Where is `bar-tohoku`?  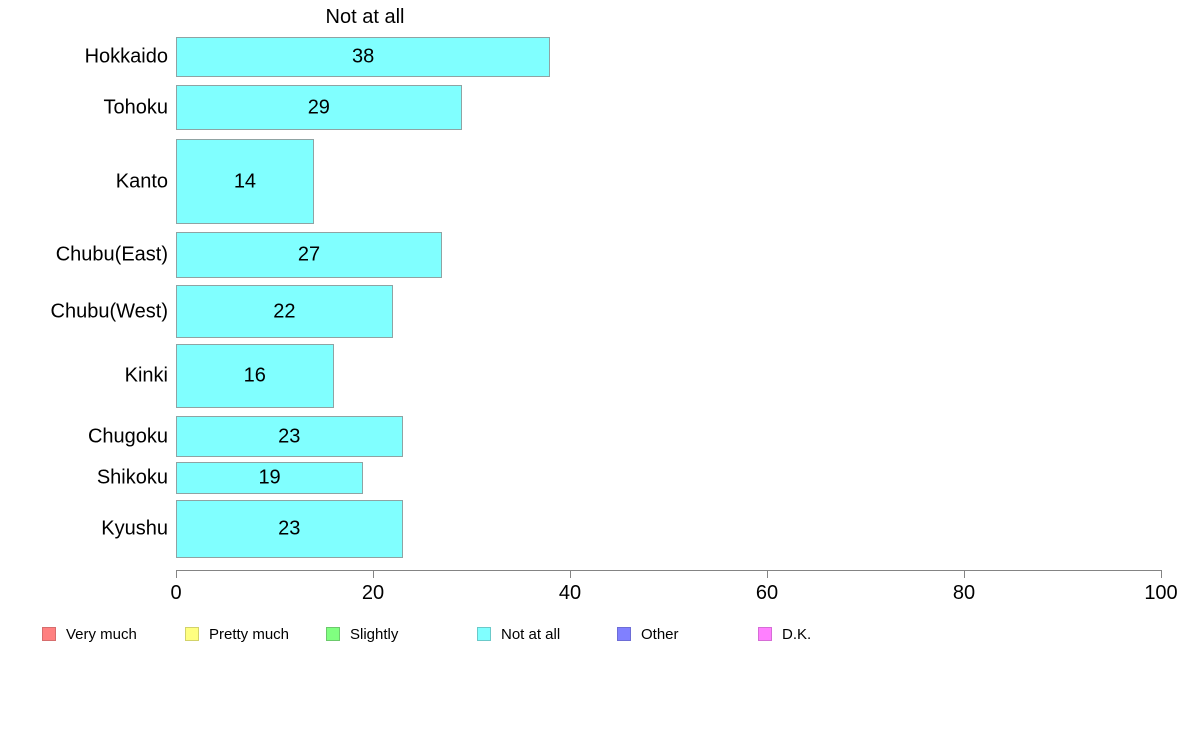 bar-tohoku is located at coordinates (319, 107).